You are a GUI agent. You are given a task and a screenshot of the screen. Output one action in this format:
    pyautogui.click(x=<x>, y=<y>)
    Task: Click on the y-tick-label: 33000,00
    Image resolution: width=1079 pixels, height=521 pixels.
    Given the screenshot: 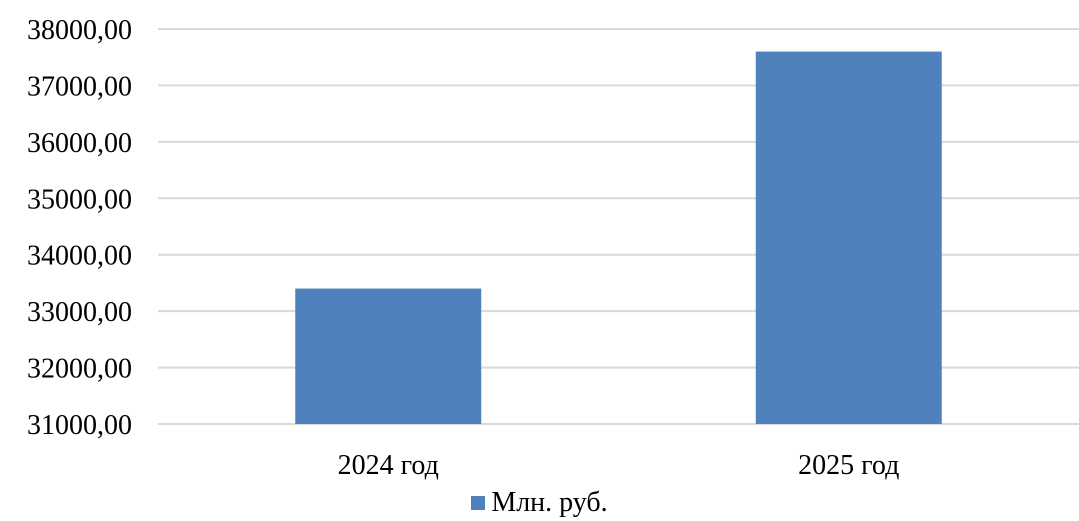 What is the action you would take?
    pyautogui.click(x=79, y=312)
    